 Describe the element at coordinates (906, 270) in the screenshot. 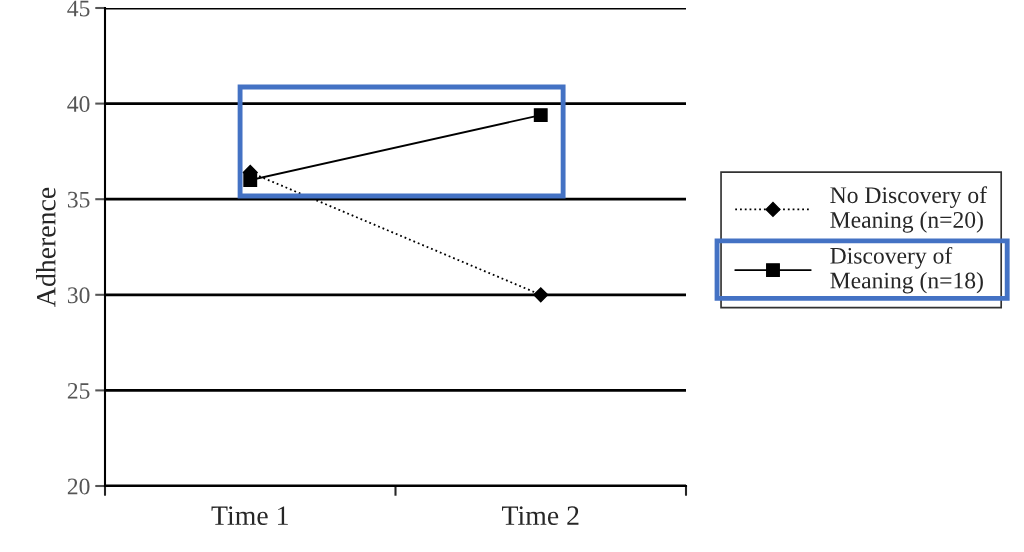

I see `legend-label: Discovery of Meaning (n=18)` at that location.